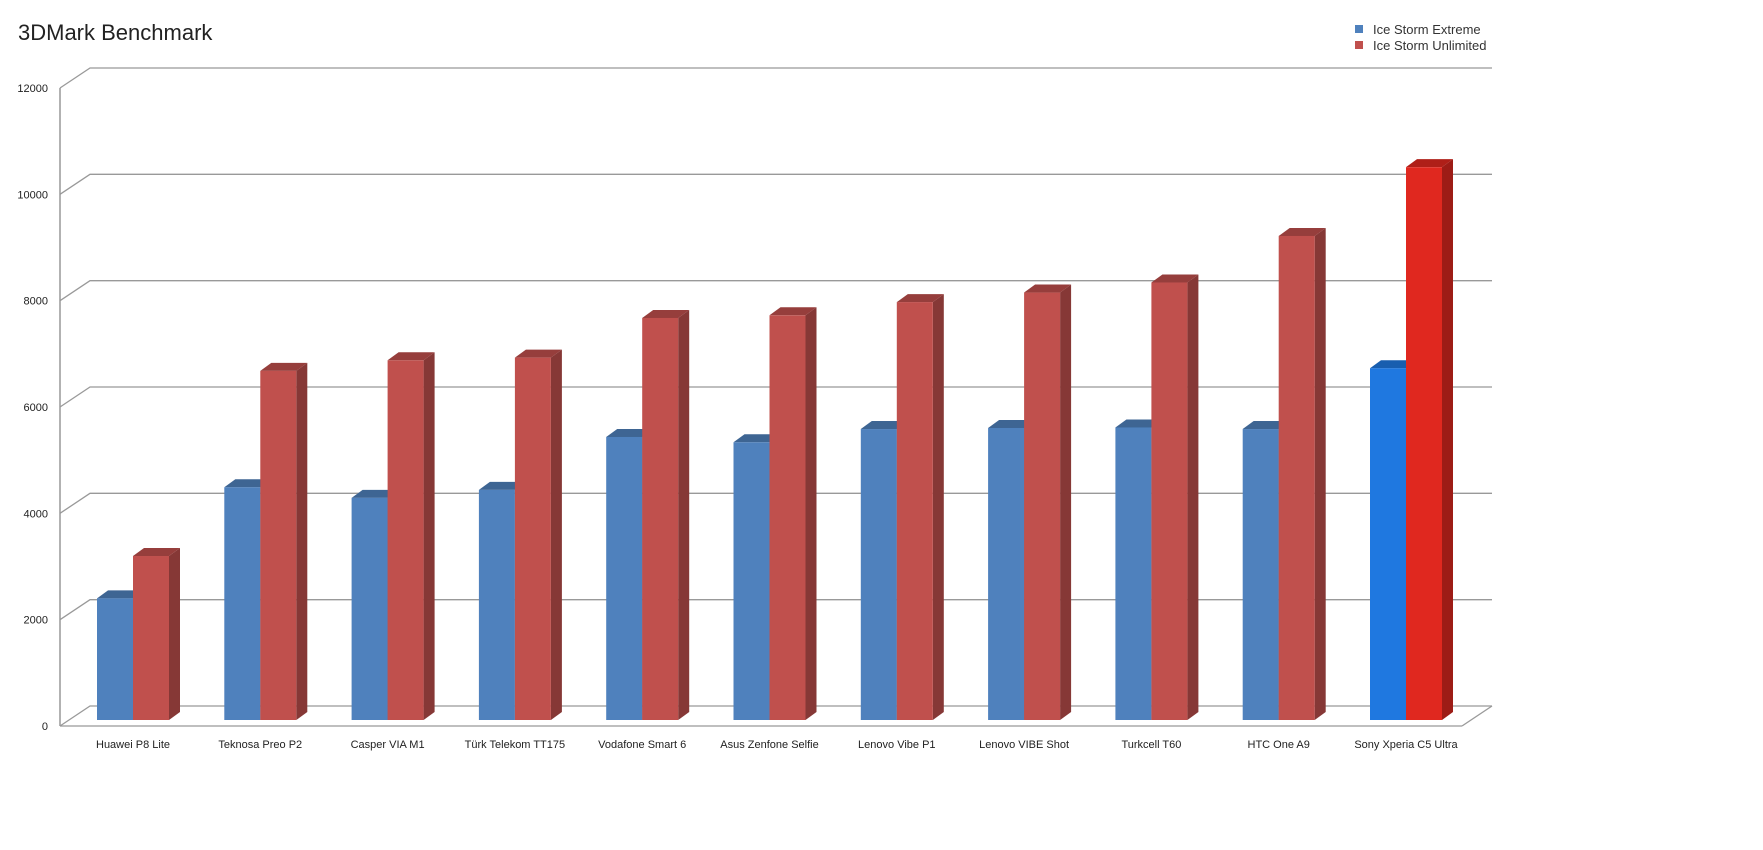  I want to click on x-tick-label: Sony Xperia C5 Ultra, so click(1406, 745).